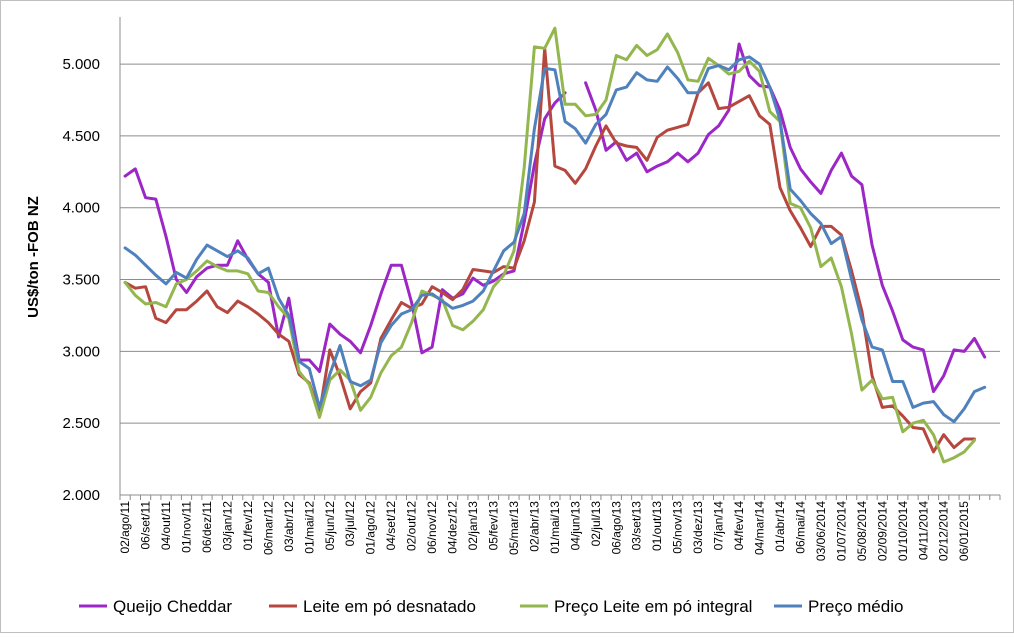 The height and width of the screenshot is (637, 1014). I want to click on x-tick-label: 05/jun/12, so click(330, 526).